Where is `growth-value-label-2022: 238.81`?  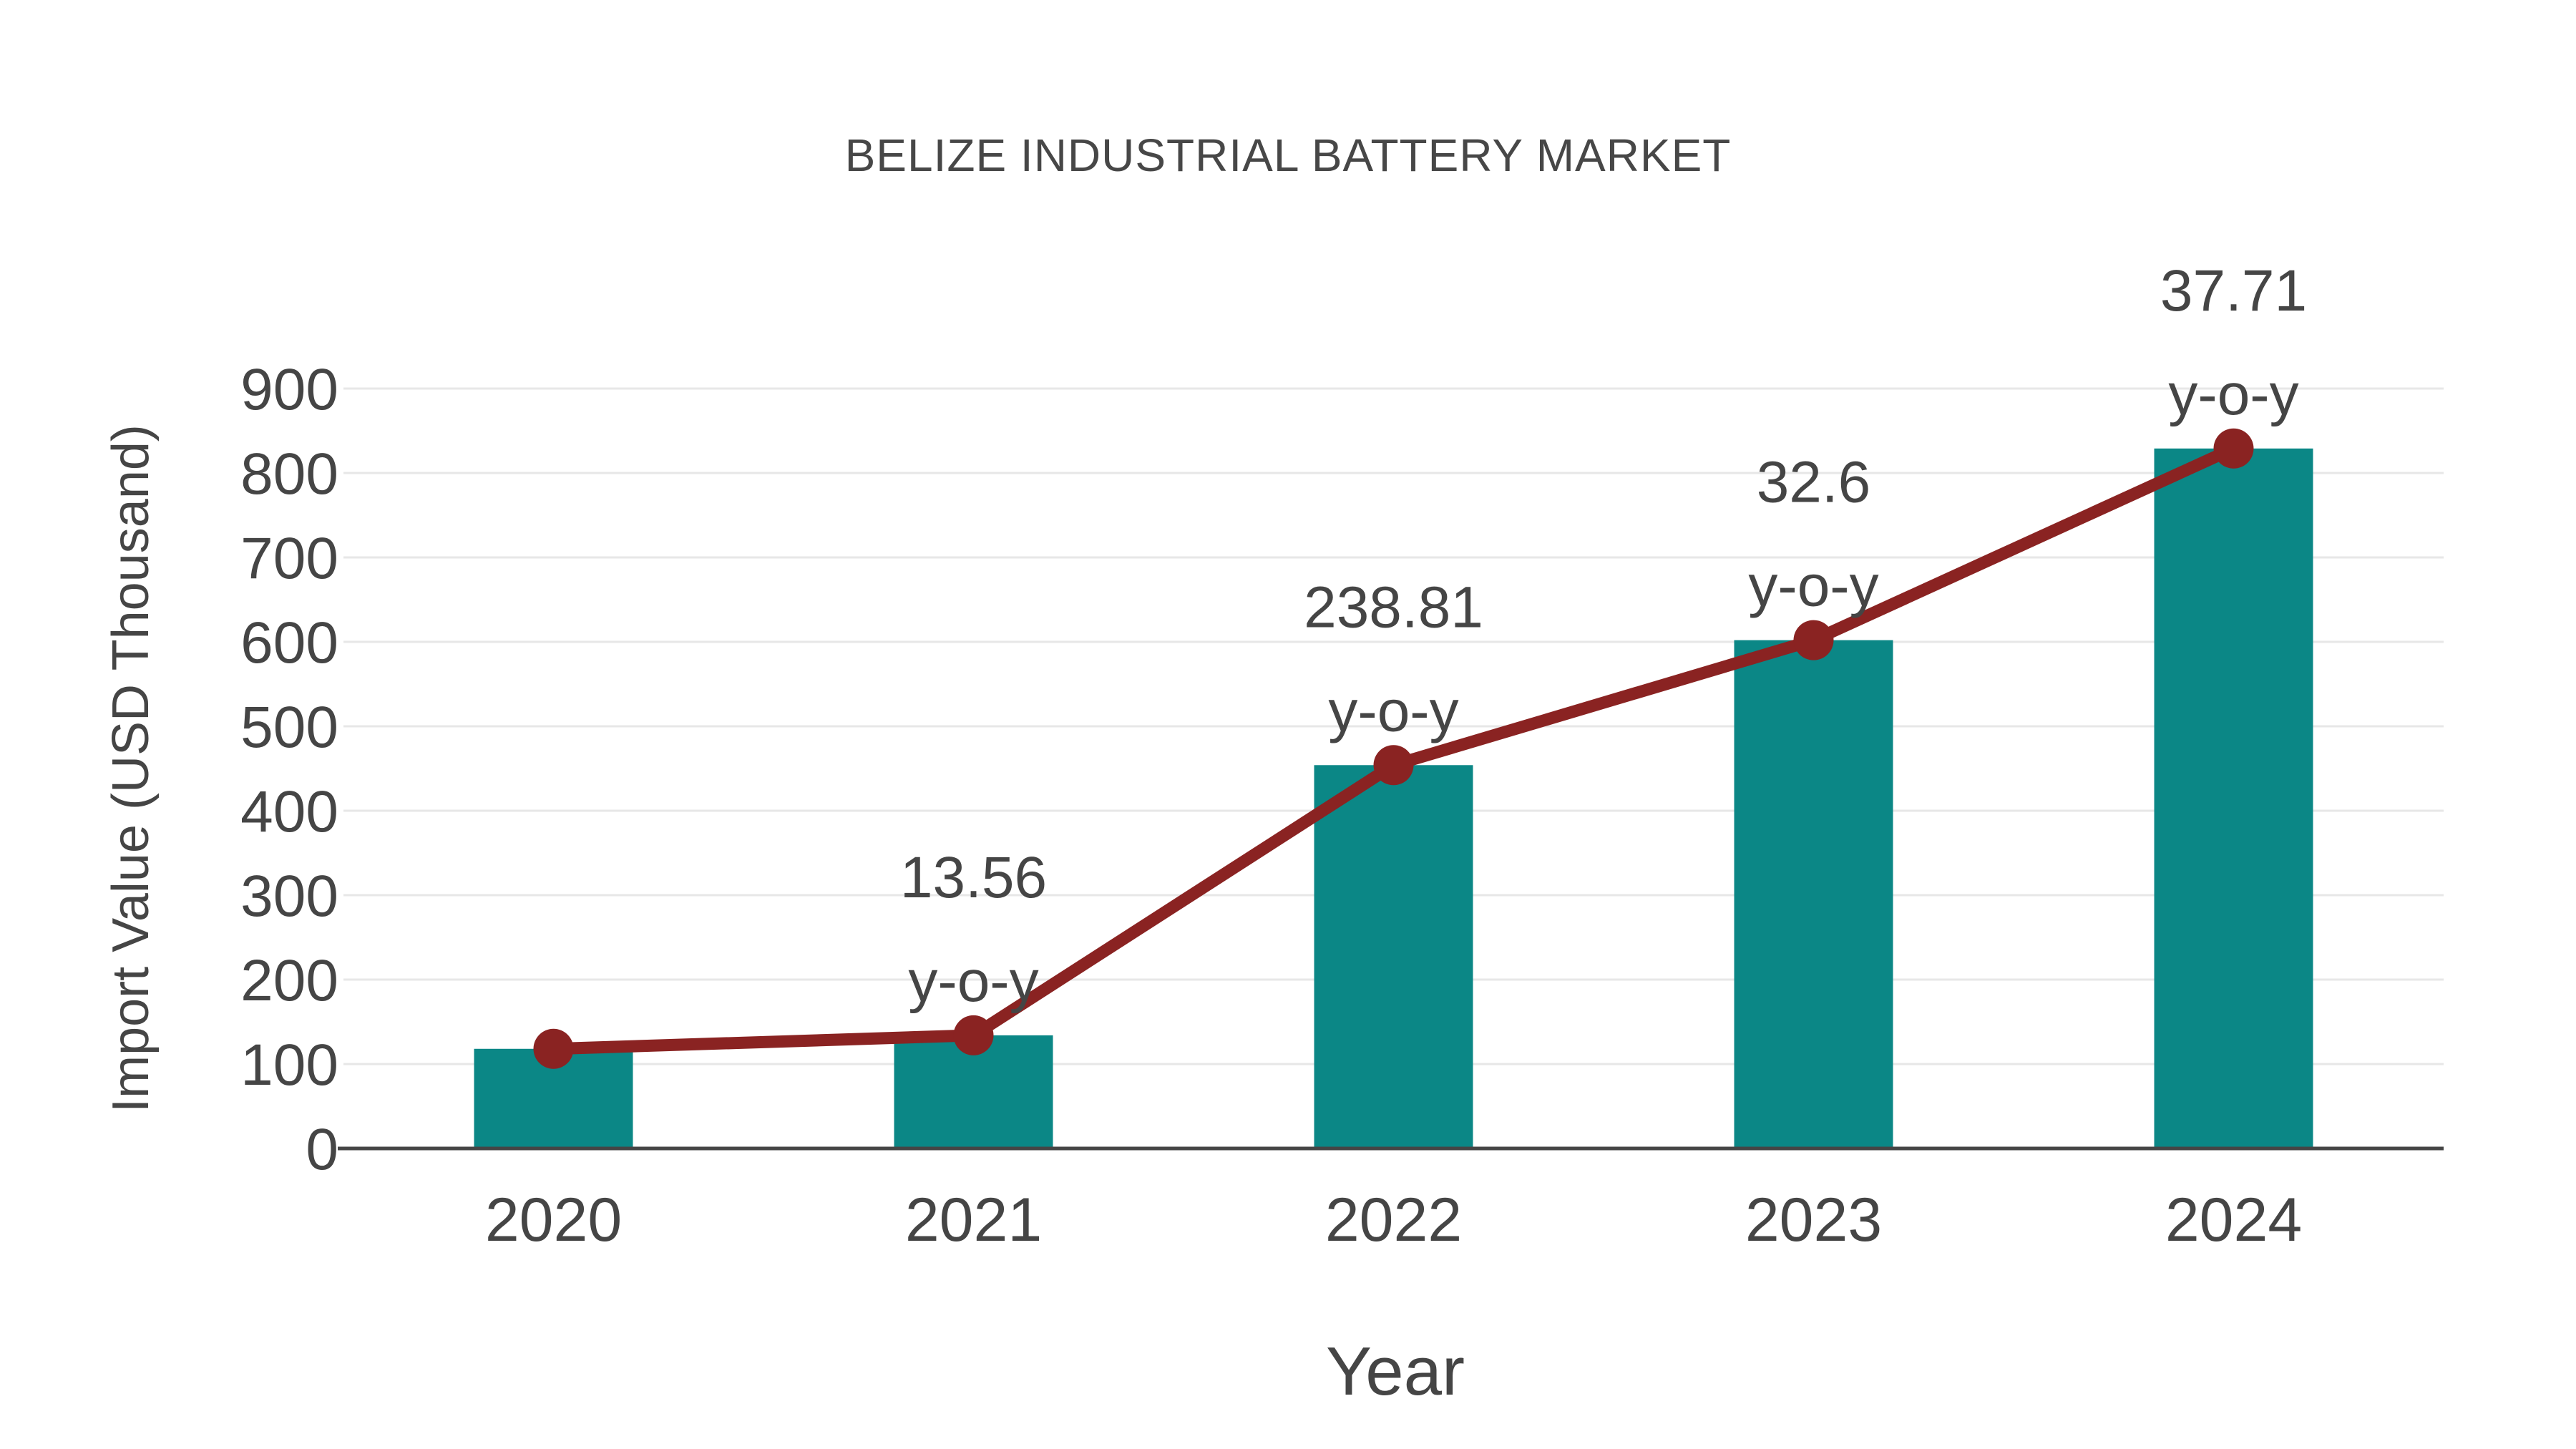 growth-value-label-2022: 238.81 is located at coordinates (1393, 607).